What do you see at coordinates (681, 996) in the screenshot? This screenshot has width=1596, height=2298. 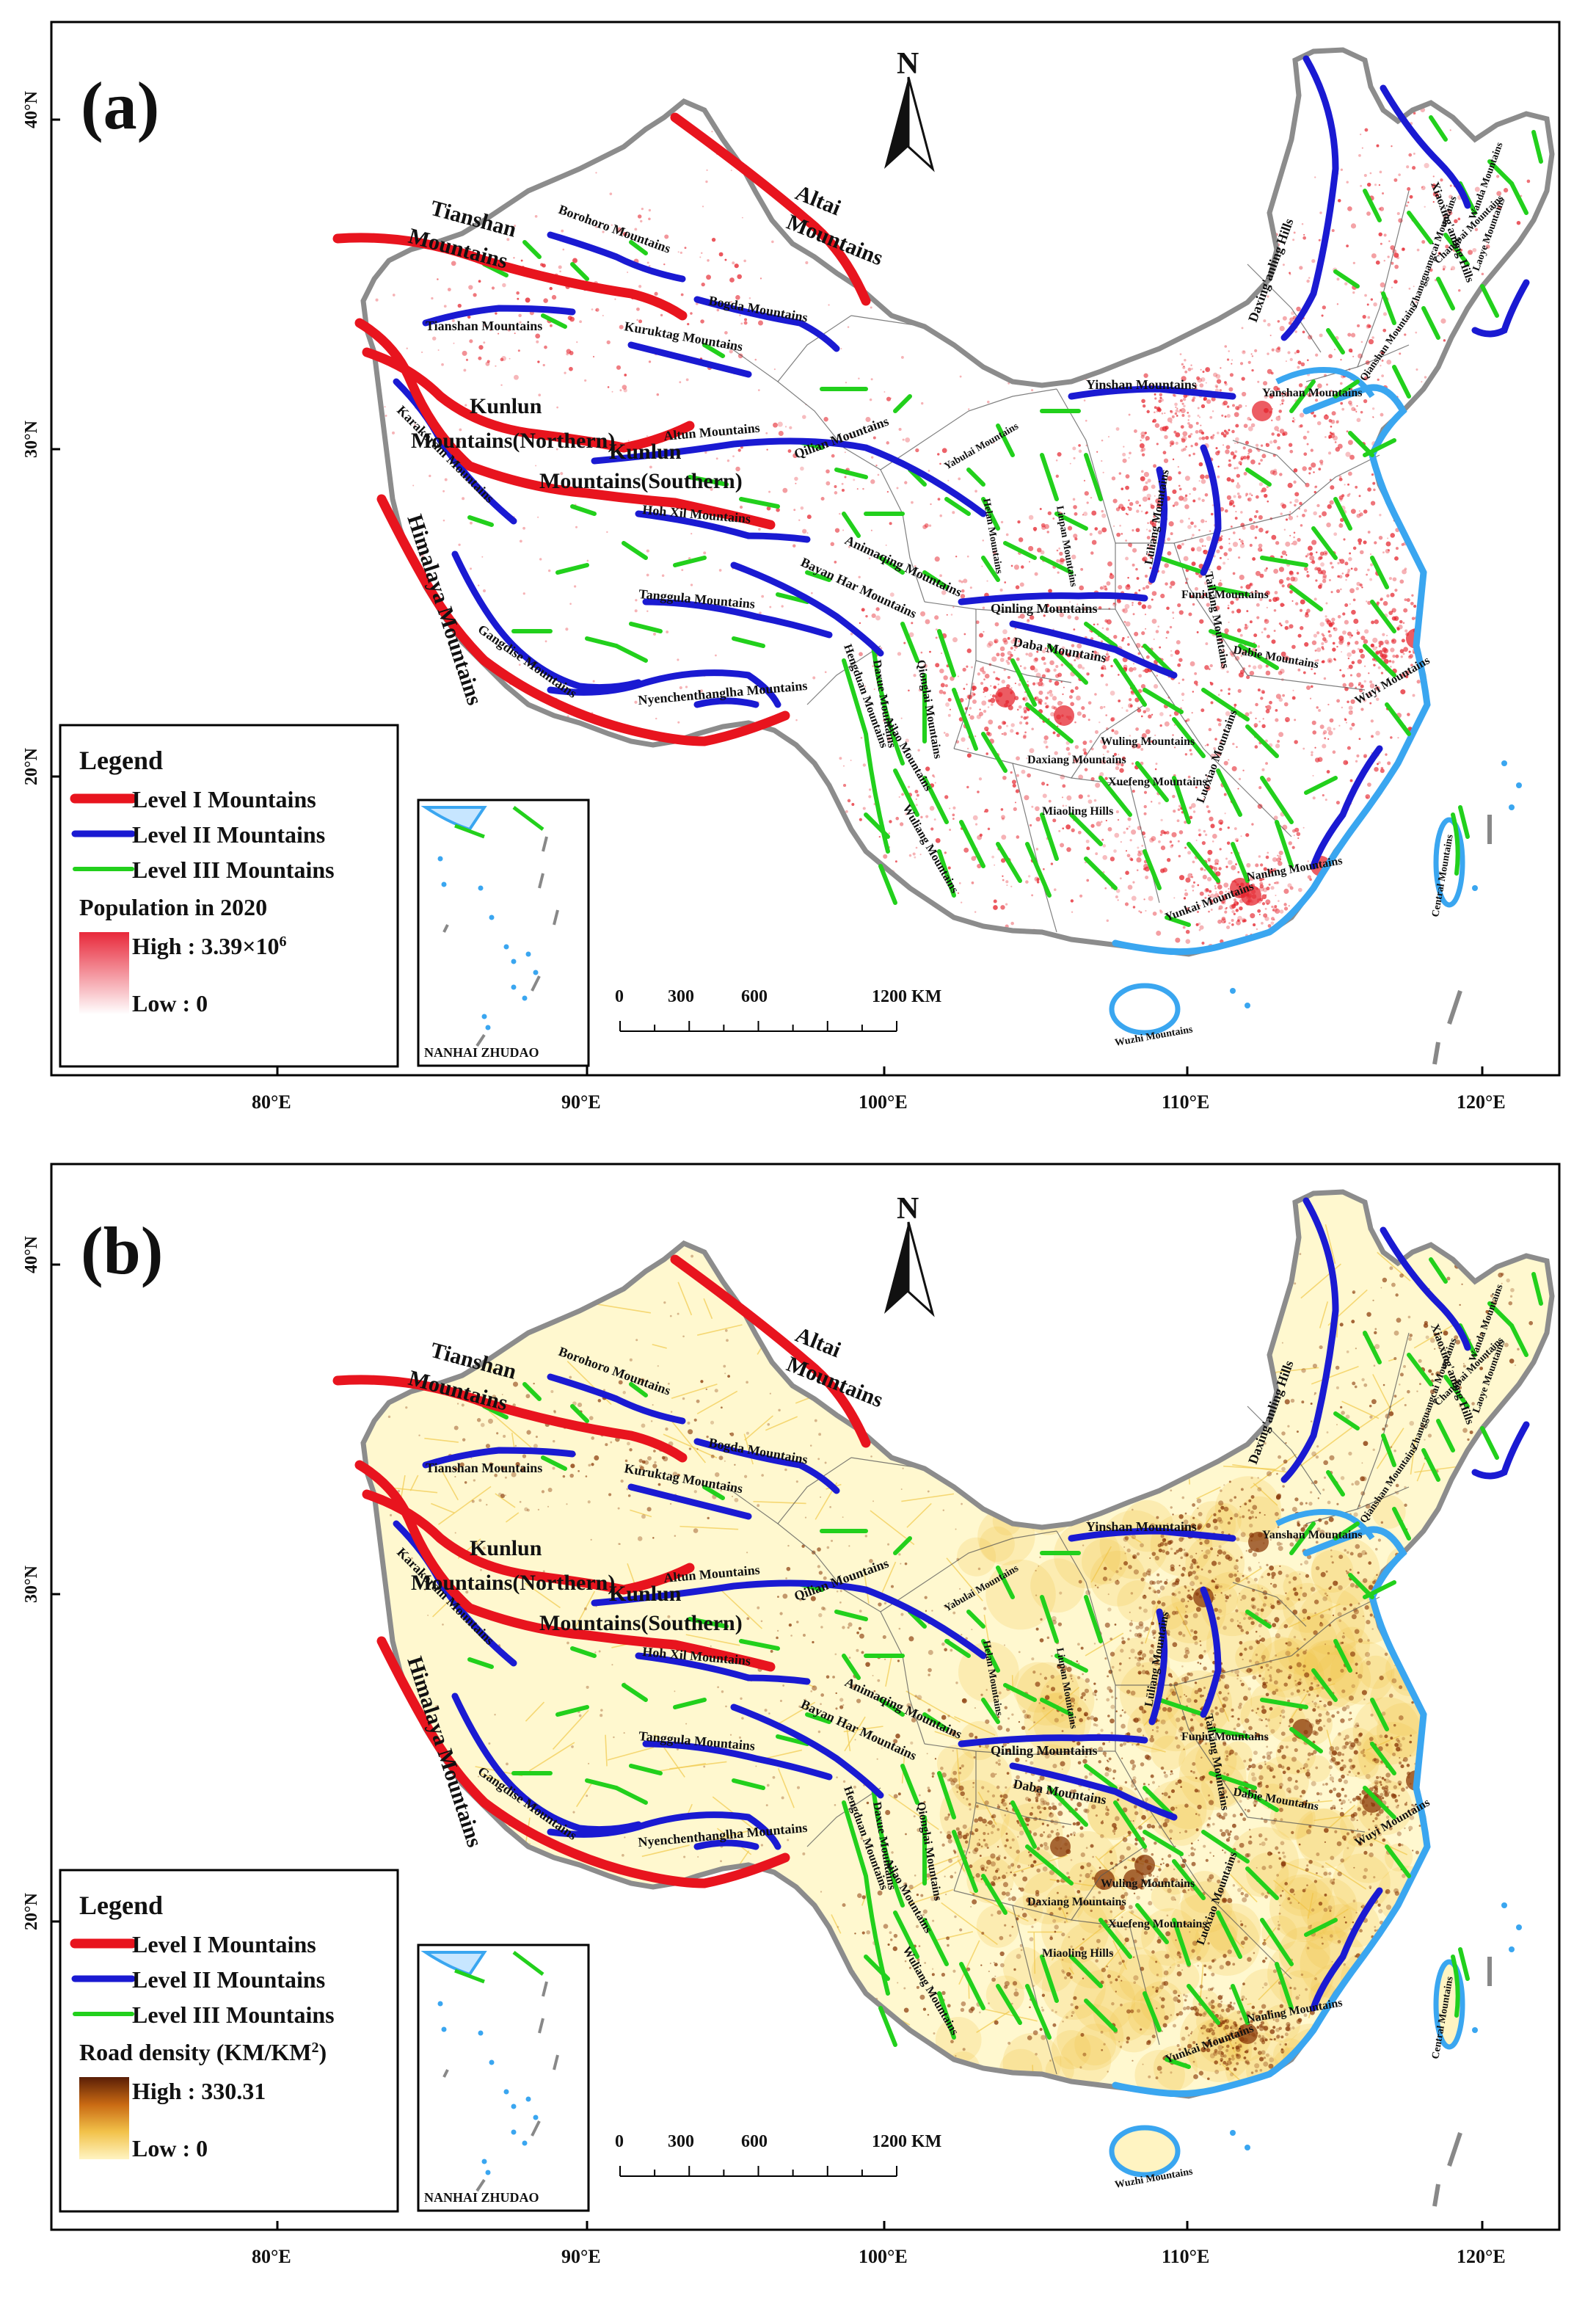 I see `scale-tick-1: 300` at bounding box center [681, 996].